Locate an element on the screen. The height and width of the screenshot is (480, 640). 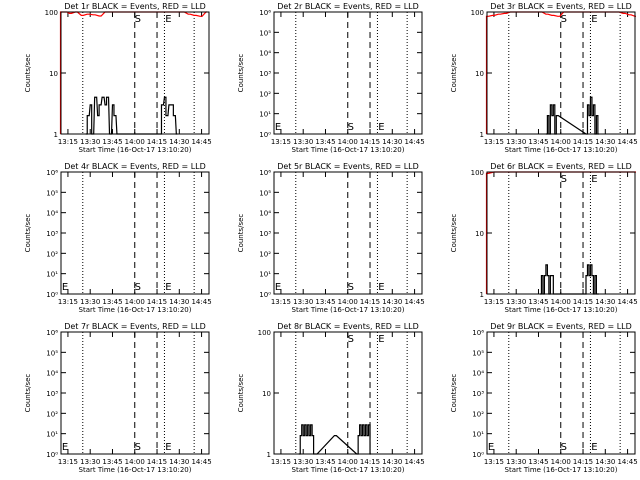
panel-title: Det 8r BLACK = Events, RED = LLD is located at coordinates (348, 326).